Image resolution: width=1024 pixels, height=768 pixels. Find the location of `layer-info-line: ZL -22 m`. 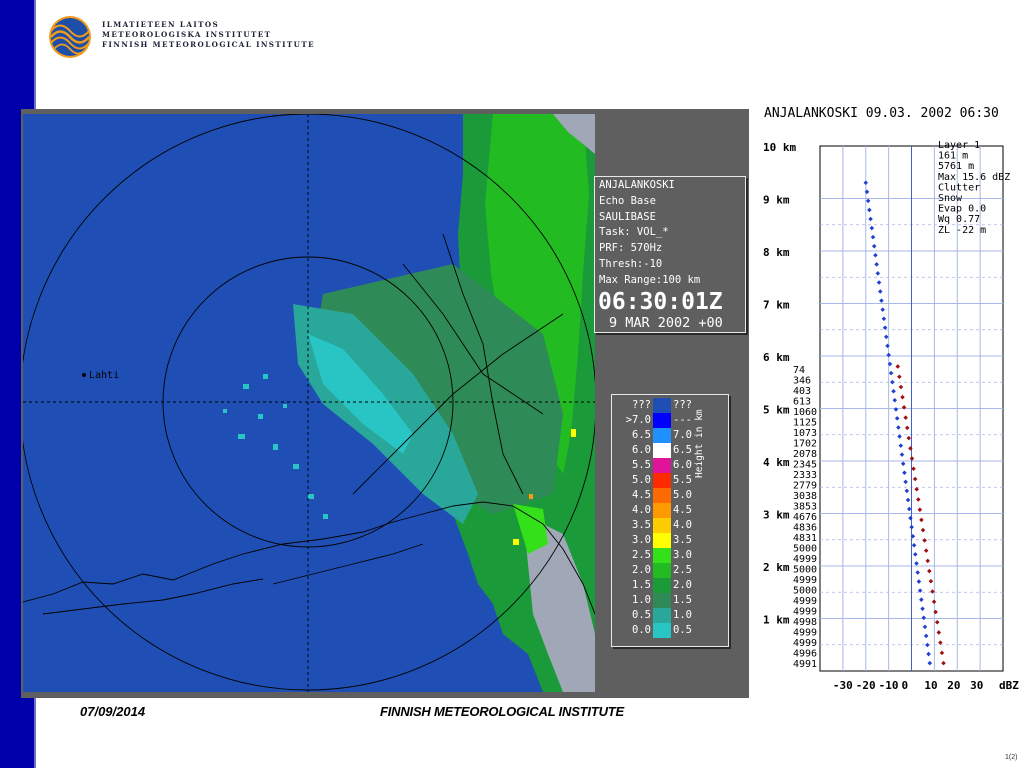

layer-info-line: ZL -22 m is located at coordinates (962, 230).